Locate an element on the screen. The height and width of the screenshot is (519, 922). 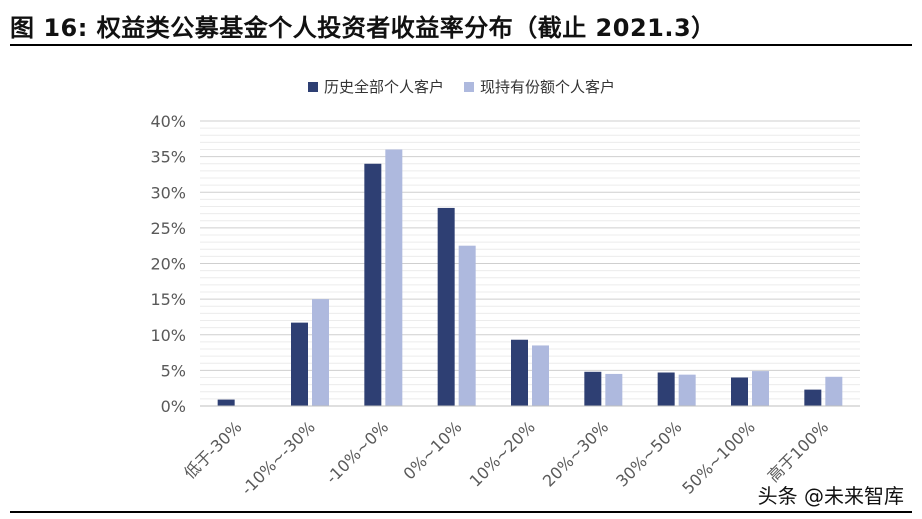
chart-title: 图 16: 权益类公募基金个人投资者收益率分布（截止 2021.3） is located at coordinates (363, 28).